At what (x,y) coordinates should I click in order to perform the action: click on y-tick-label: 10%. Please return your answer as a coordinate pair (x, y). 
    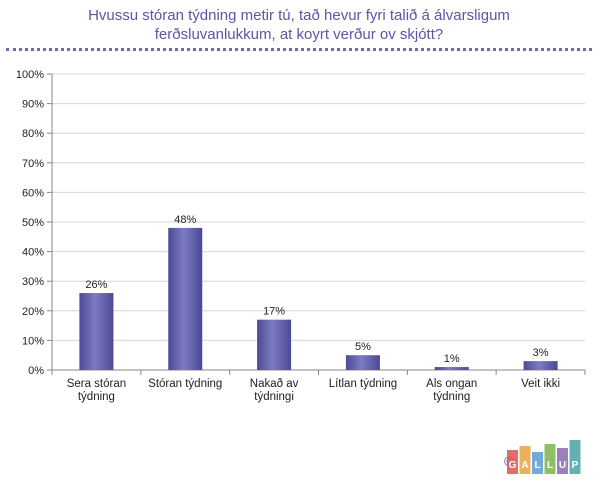
    Looking at the image, I should click on (33, 341).